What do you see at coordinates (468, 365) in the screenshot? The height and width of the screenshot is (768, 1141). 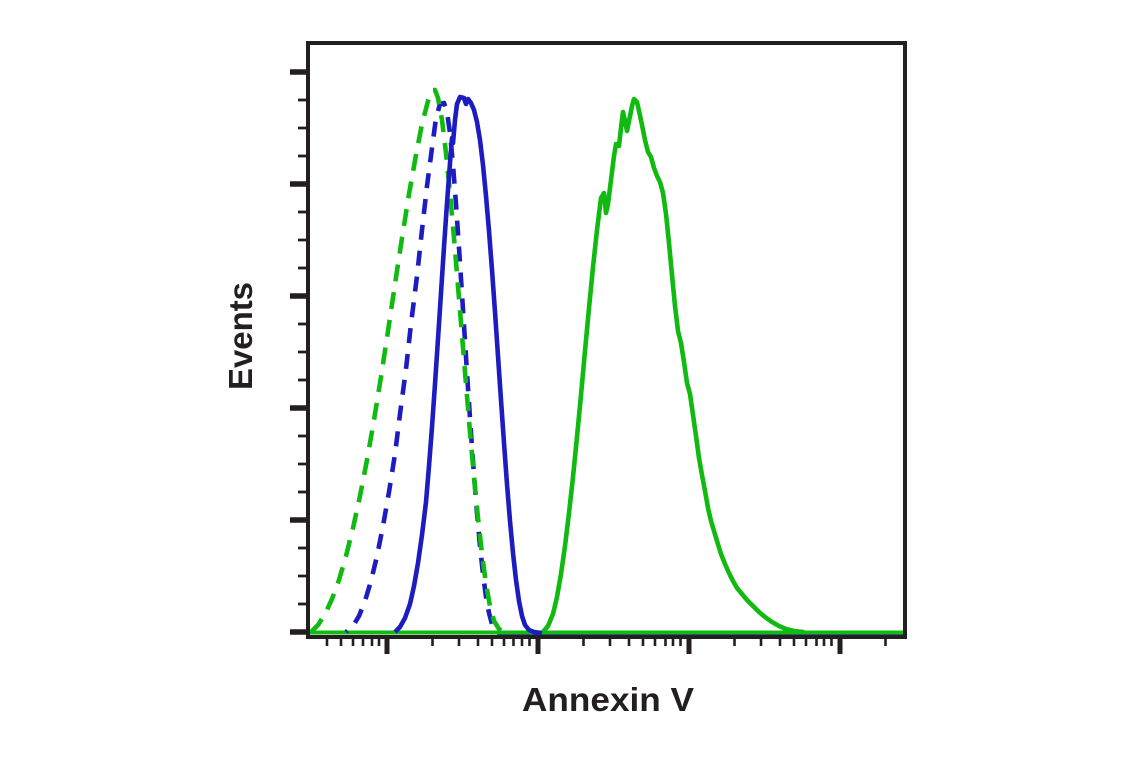 I see `blue-solid-histogram` at bounding box center [468, 365].